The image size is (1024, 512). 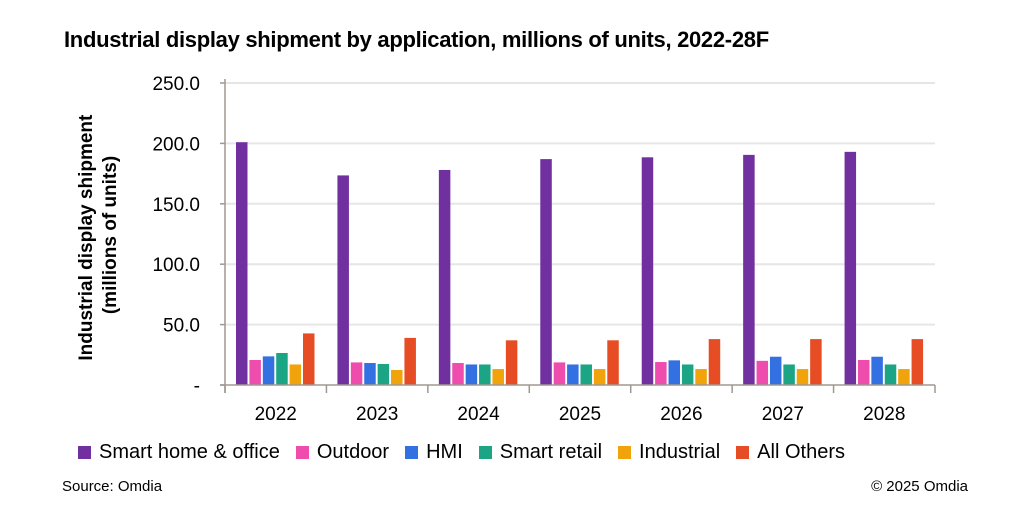 I want to click on copyright-note: © 2025 Omdia, so click(x=919, y=486).